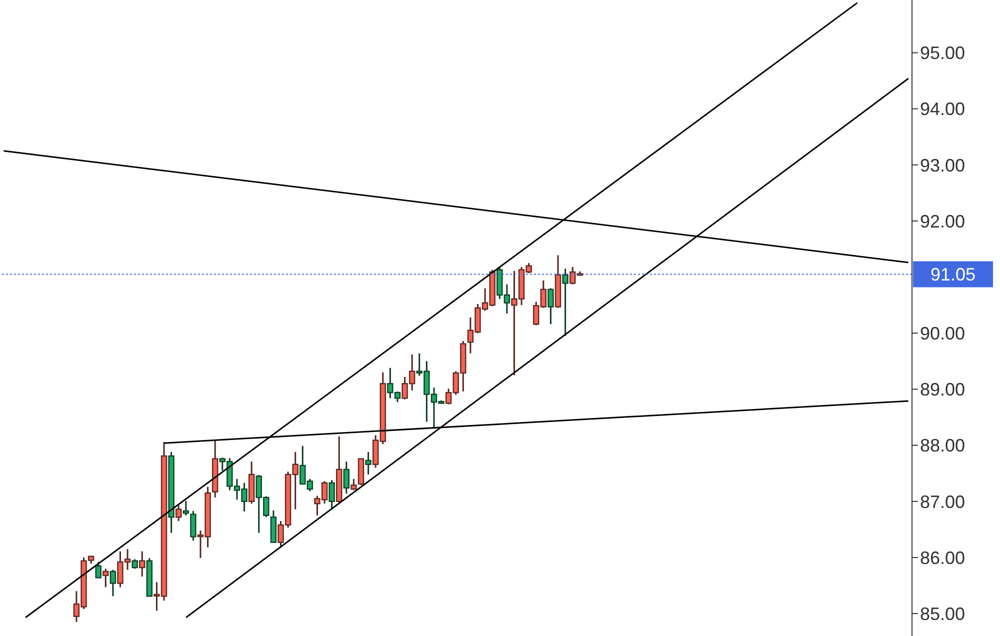 This screenshot has width=1000, height=636. I want to click on y-tick-label: 87.00, so click(943, 502).